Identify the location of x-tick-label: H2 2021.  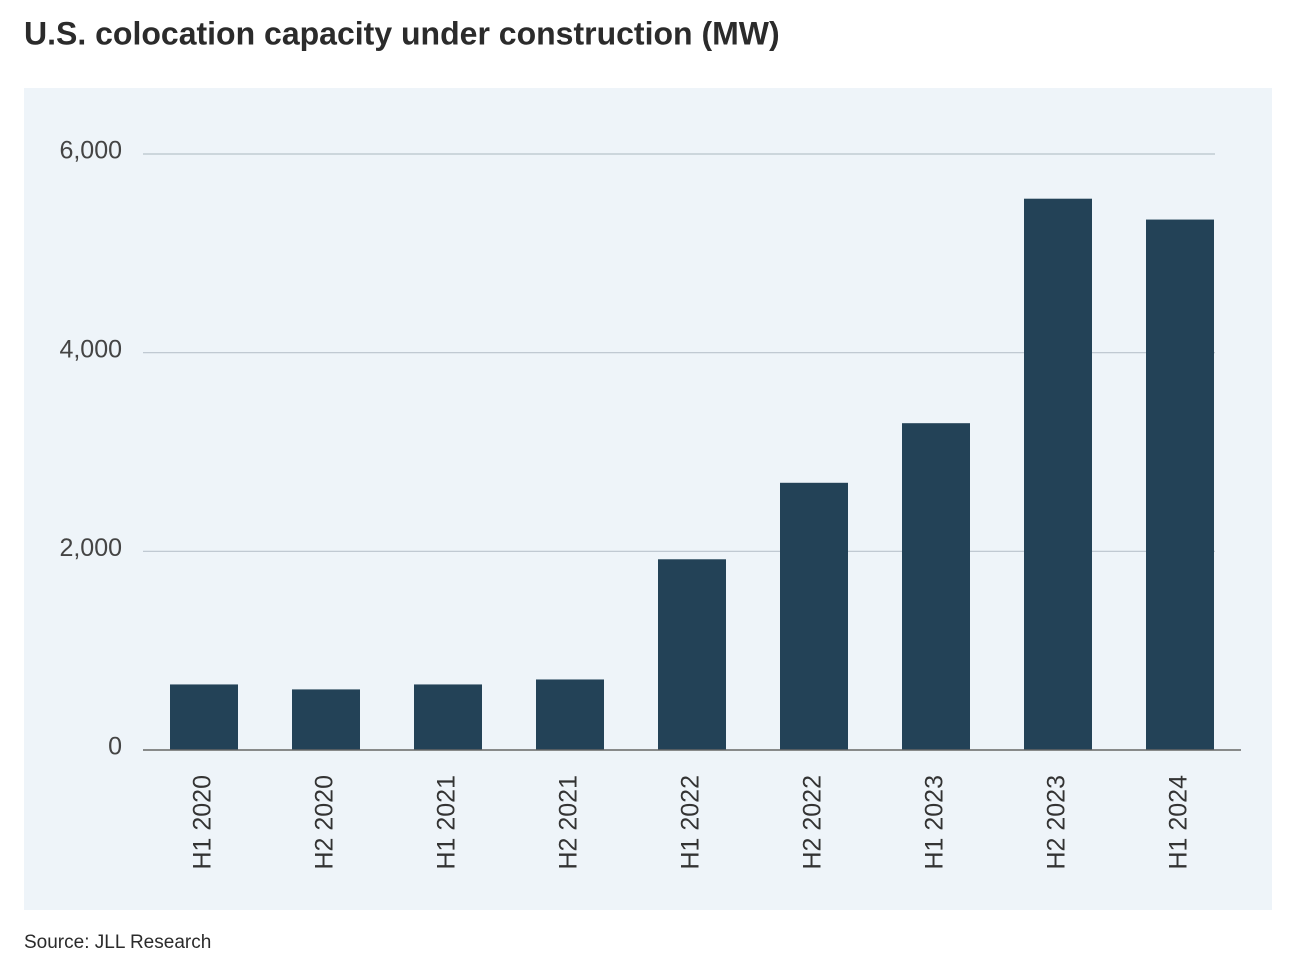
(569, 822).